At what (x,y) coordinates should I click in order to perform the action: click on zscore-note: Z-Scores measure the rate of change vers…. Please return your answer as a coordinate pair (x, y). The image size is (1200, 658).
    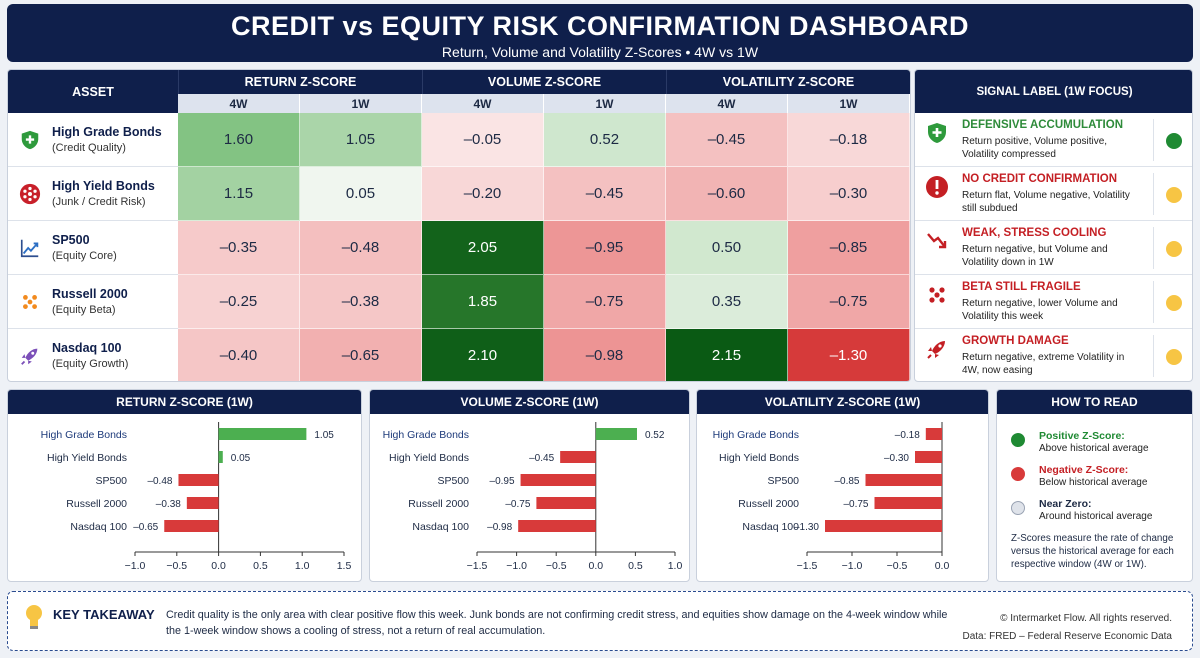
    Looking at the image, I should click on (1092, 551).